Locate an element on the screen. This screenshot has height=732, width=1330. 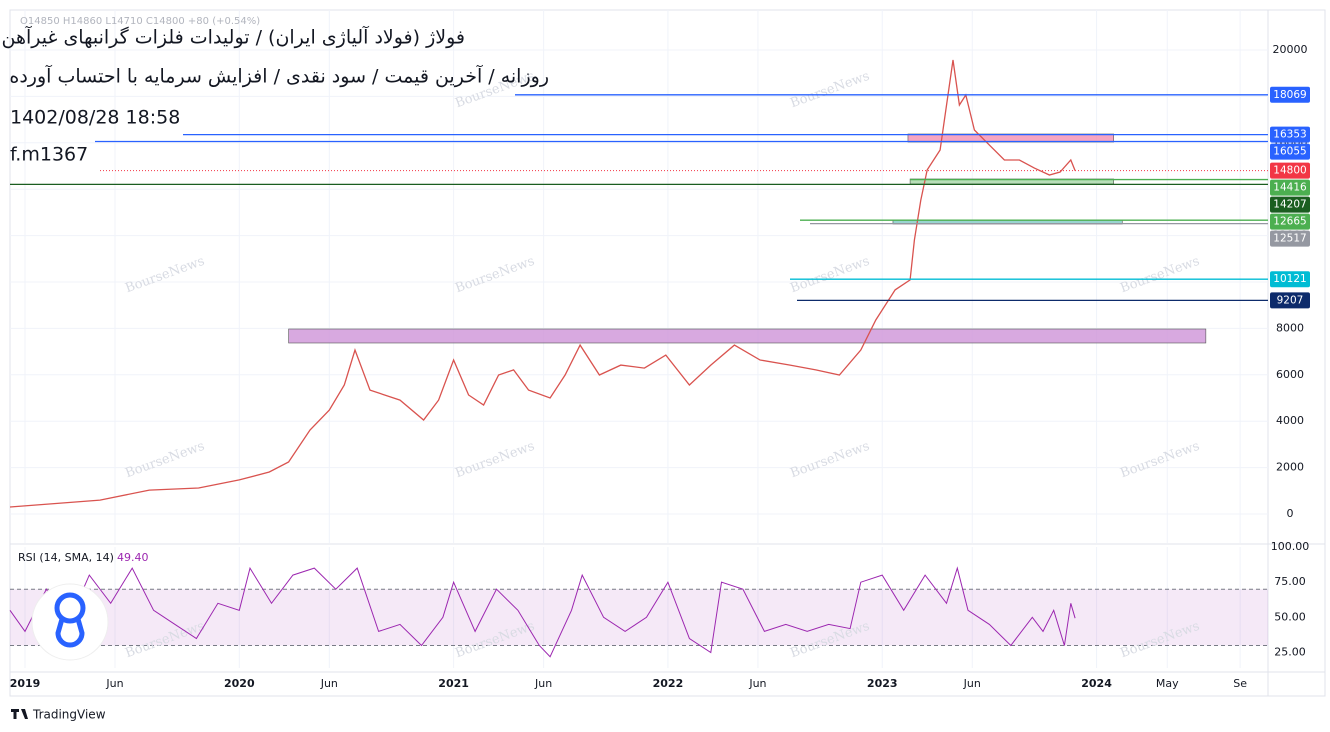
y-tick-label: 8000 is located at coordinates (1290, 327).